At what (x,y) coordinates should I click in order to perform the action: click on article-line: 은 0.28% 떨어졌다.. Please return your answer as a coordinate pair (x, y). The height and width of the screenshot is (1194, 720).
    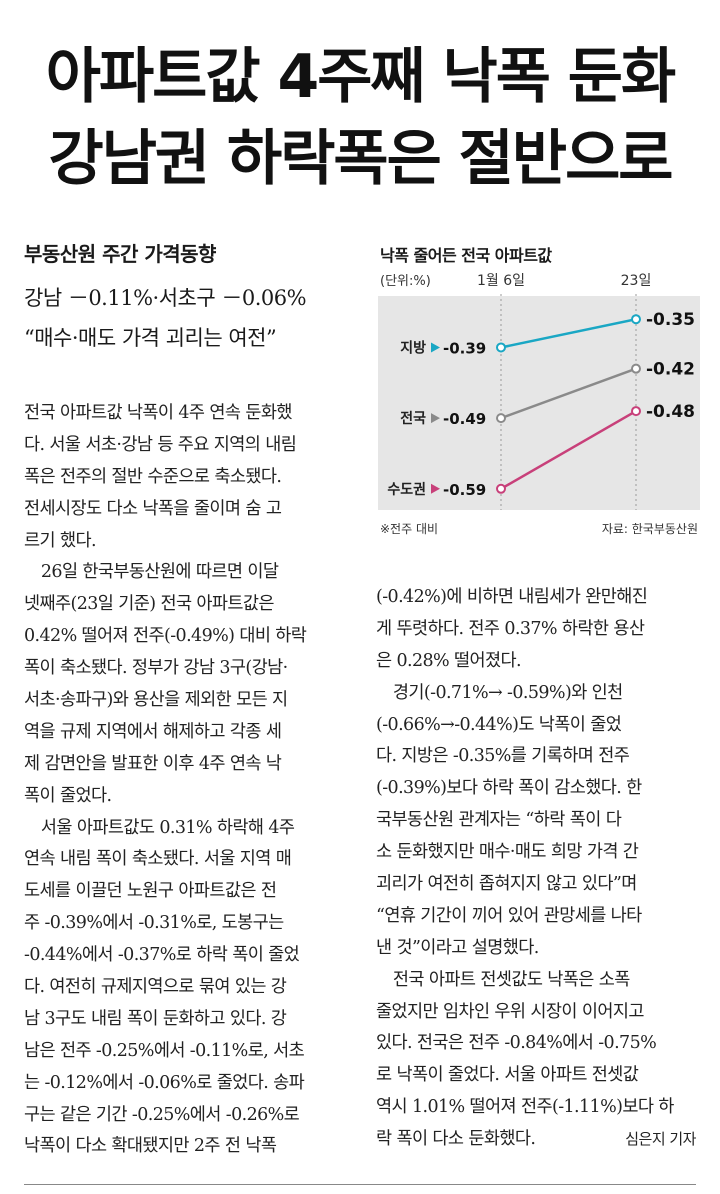
    Looking at the image, I should click on (536, 662).